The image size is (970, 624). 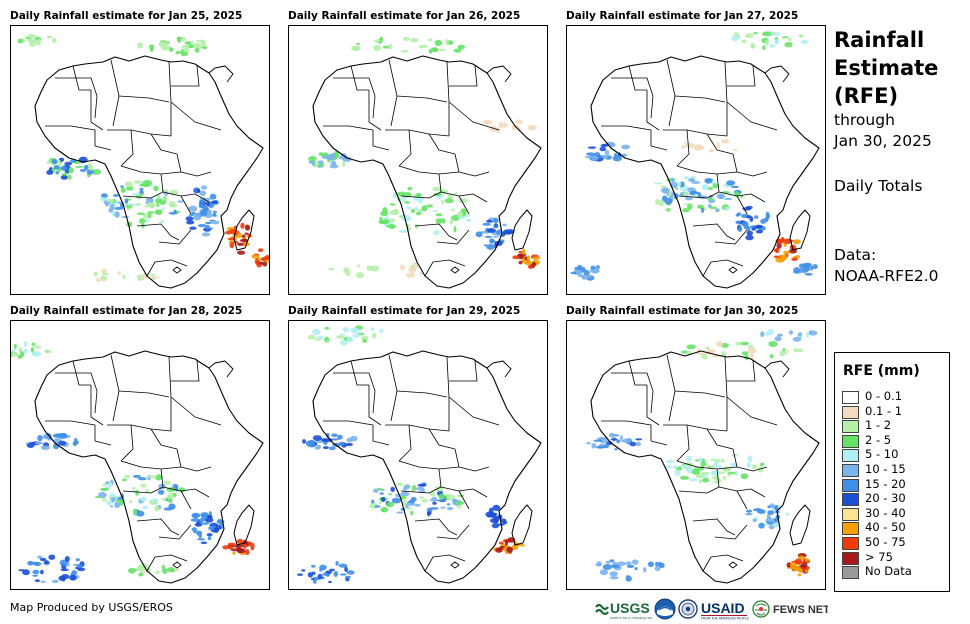 I want to click on data-source-value: NOAA-RFE2.0, so click(x=886, y=276).